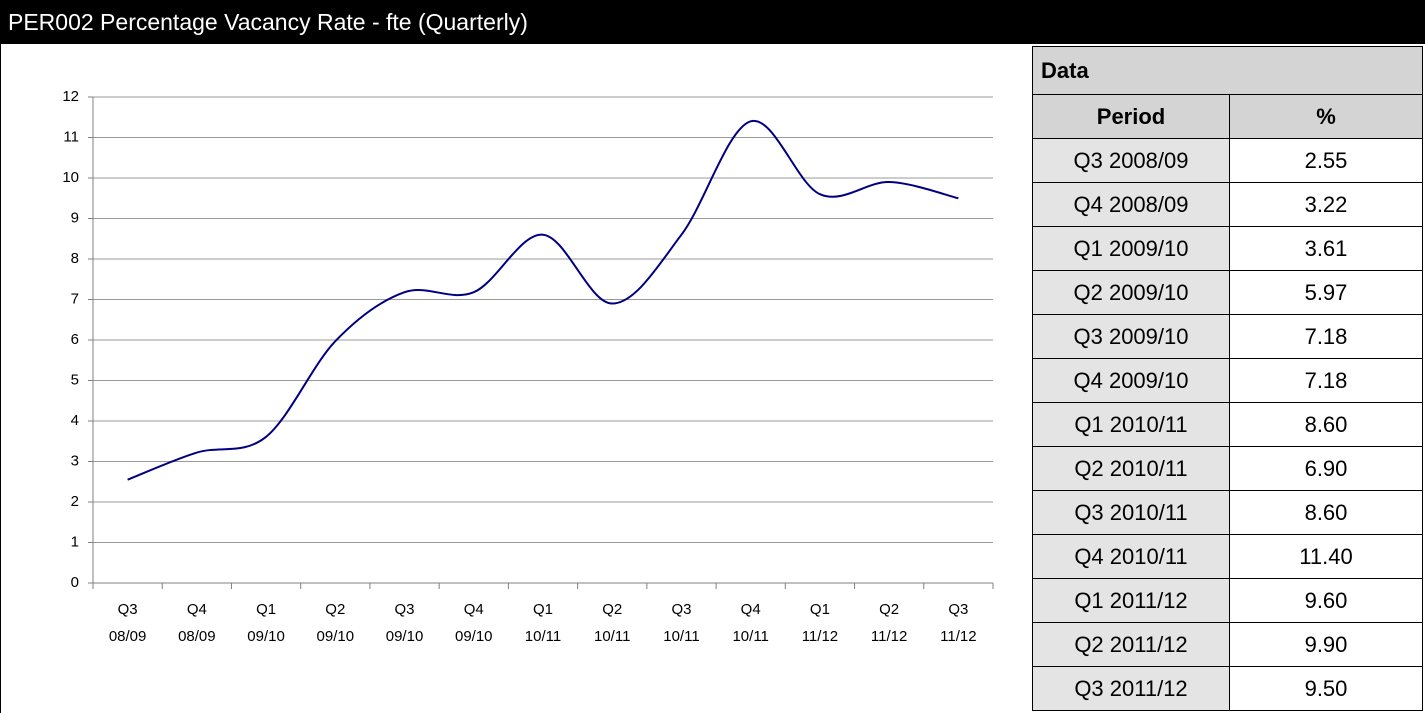 This screenshot has width=1425, height=713. What do you see at coordinates (1131, 116) in the screenshot?
I see `table-header: Period` at bounding box center [1131, 116].